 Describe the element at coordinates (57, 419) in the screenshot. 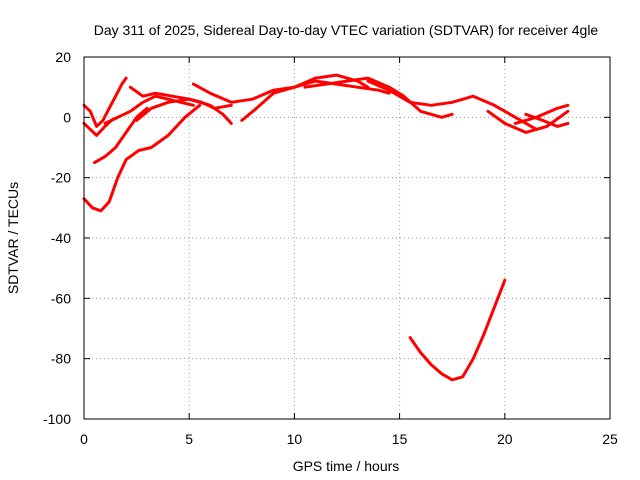

I see `y-tick-label: -100` at that location.